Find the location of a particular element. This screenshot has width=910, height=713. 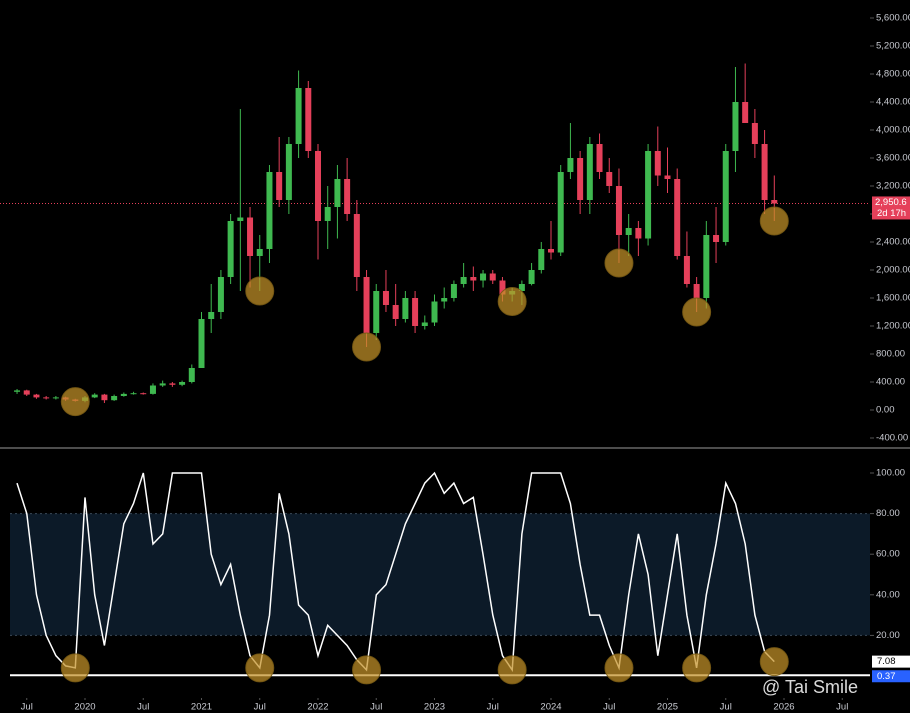

y-tick-label: 800.00 is located at coordinates (890, 354).